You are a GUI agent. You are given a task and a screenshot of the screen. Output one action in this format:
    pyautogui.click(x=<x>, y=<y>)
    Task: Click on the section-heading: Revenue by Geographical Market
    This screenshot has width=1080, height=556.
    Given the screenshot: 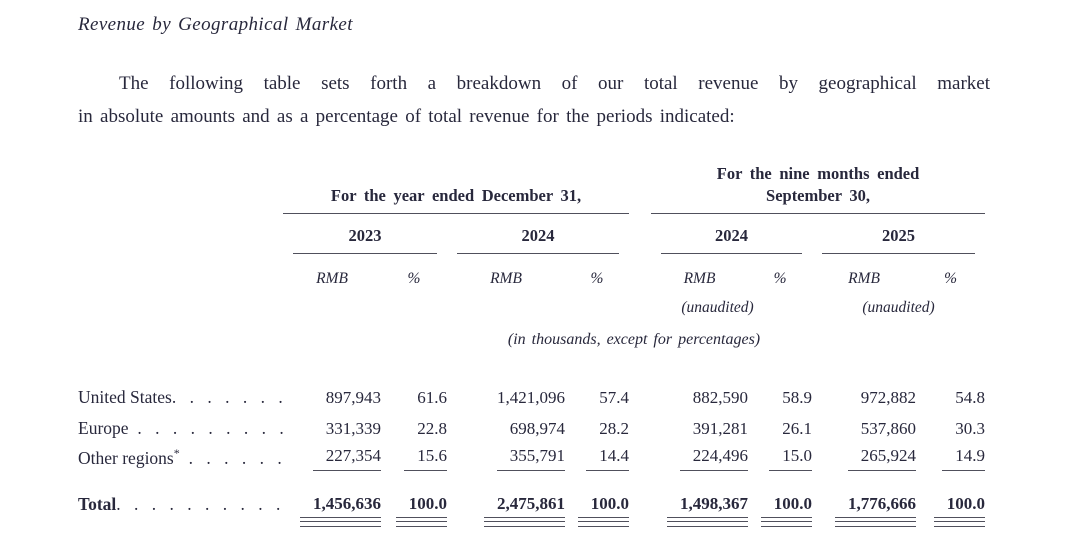 What is the action you would take?
    pyautogui.click(x=215, y=24)
    